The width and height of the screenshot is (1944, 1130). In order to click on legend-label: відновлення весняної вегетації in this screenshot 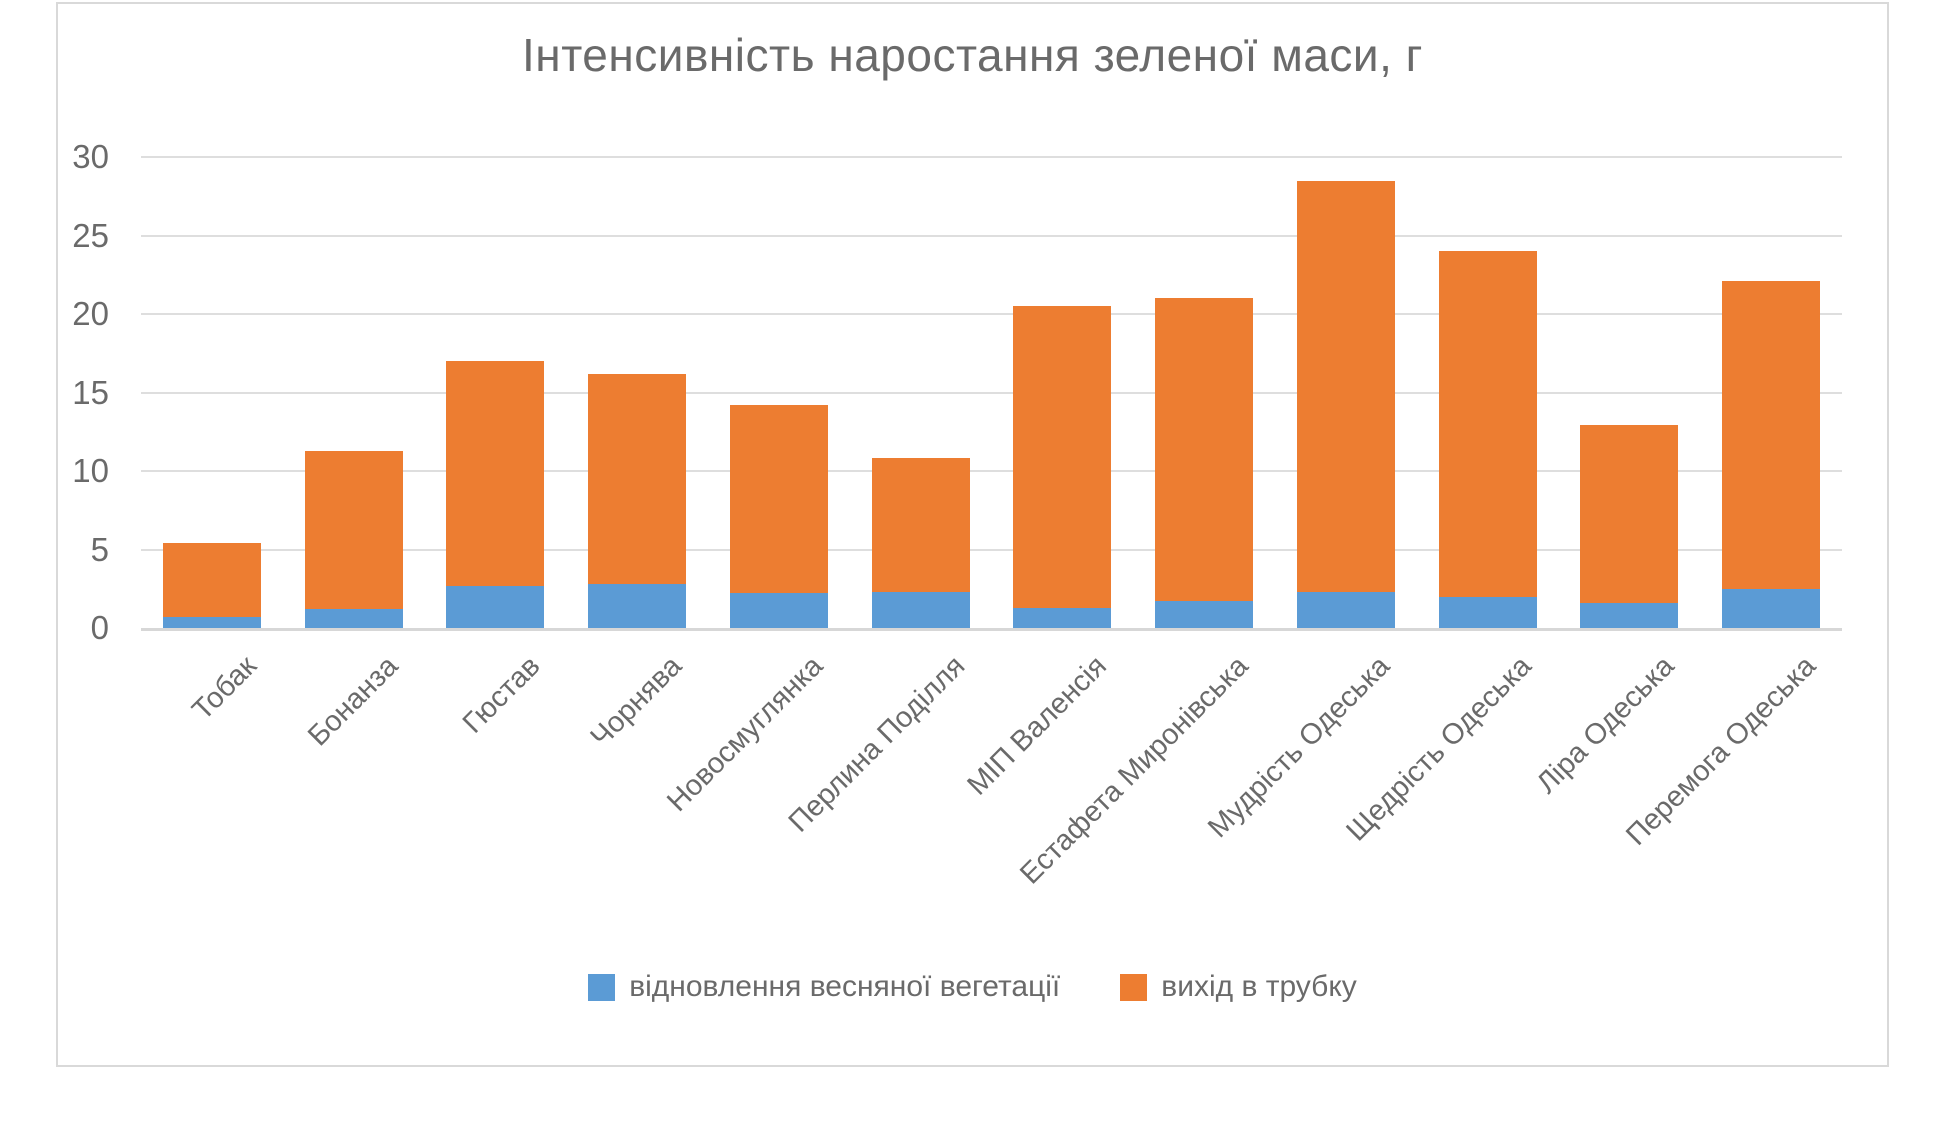, I will do `click(845, 986)`.